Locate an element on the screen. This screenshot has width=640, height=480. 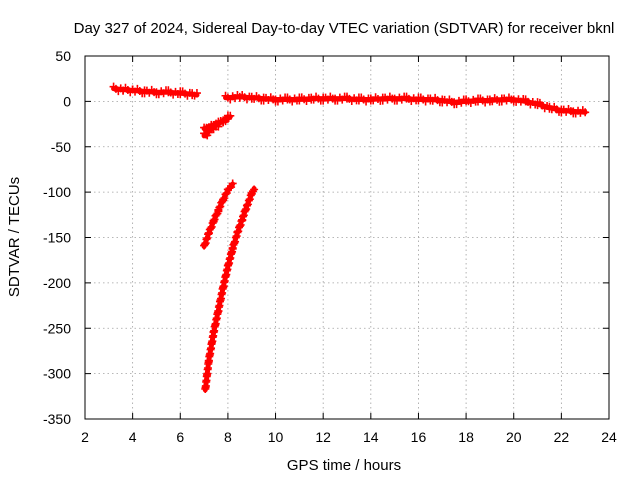
y-tick-label: -350 is located at coordinates (57, 419).